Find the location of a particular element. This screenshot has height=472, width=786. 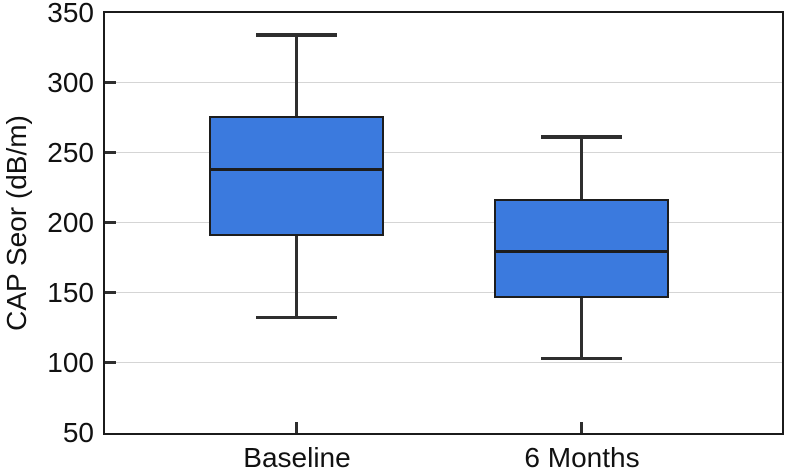

y-tick-label: 300 is located at coordinates (70, 82).